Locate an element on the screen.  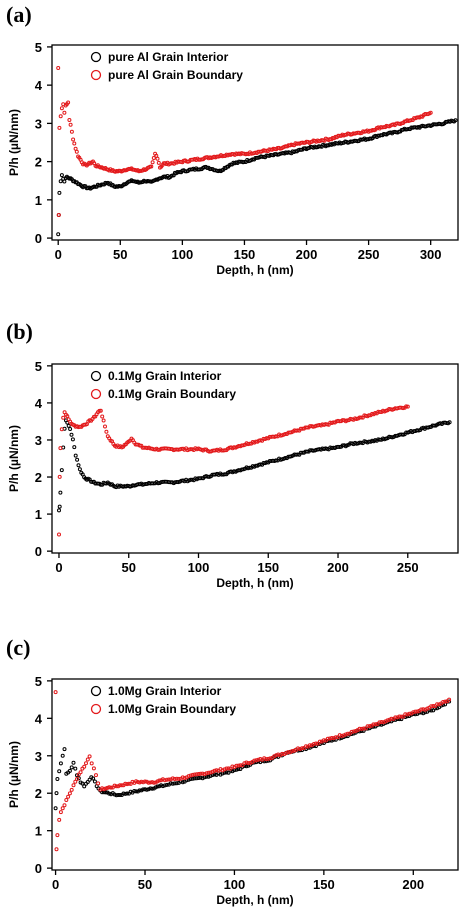
x-tick-label: 0 is located at coordinates (55, 884).